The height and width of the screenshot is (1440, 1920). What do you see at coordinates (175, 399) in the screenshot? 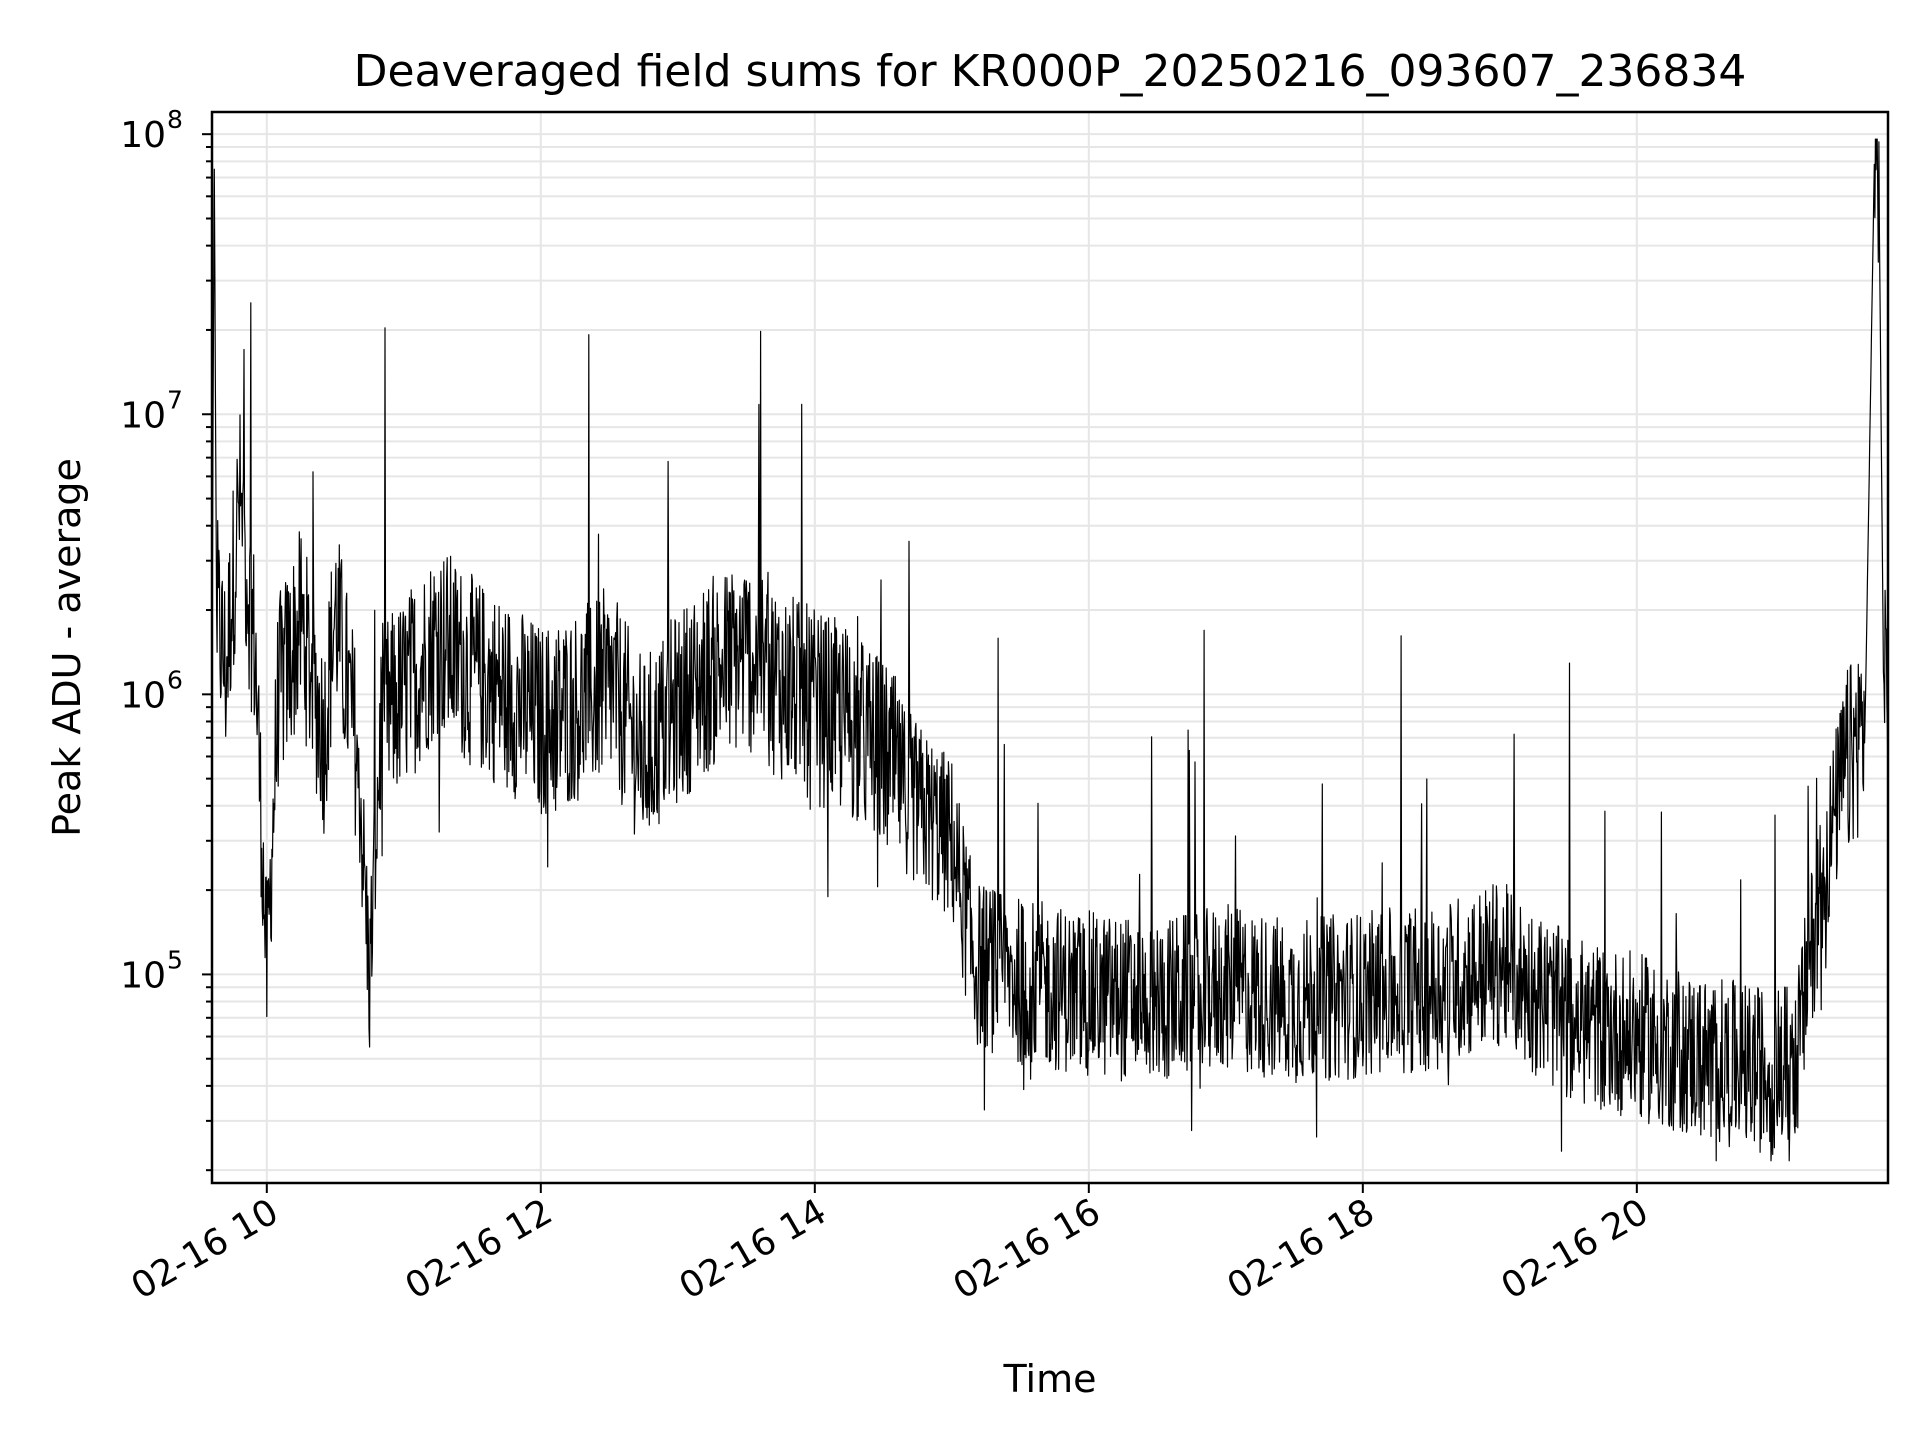
I see `y-tick-label-exponent: 7` at bounding box center [175, 399].